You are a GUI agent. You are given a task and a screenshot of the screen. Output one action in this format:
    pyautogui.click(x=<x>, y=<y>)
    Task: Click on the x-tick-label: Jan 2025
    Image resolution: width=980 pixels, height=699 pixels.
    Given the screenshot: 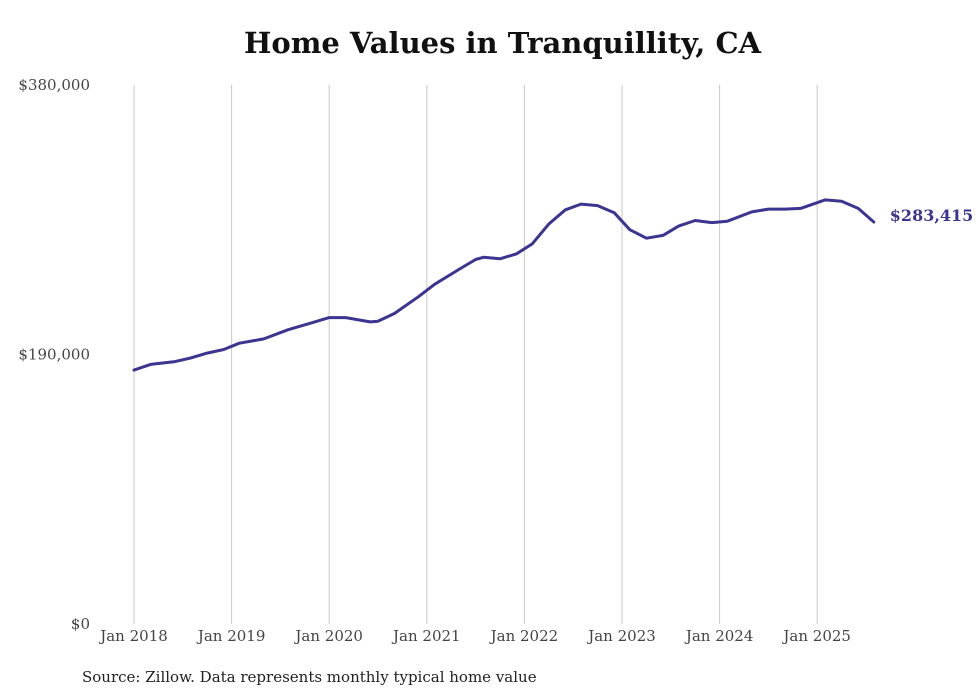 What is the action you would take?
    pyautogui.click(x=816, y=636)
    